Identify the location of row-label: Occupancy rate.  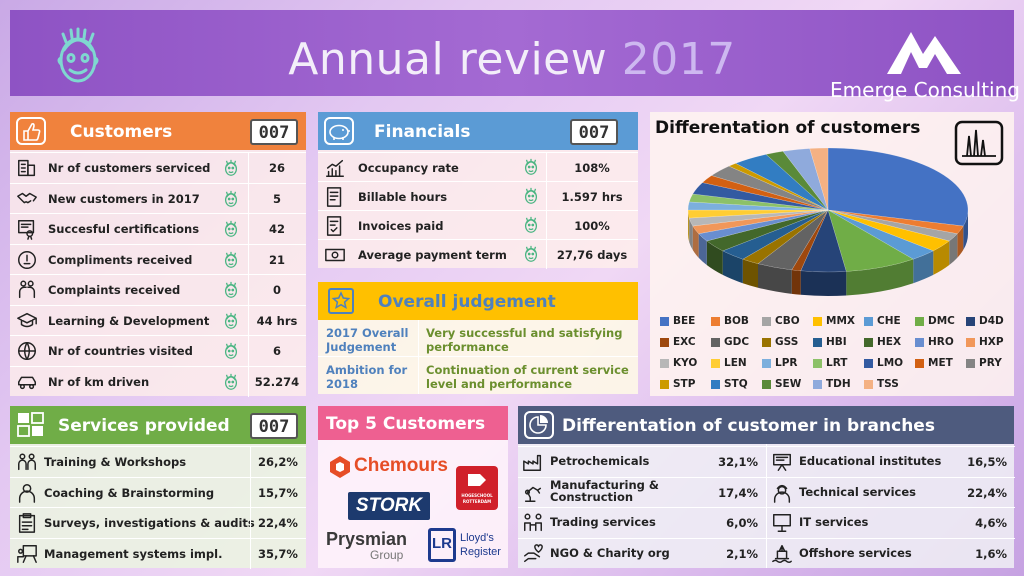
(408, 168).